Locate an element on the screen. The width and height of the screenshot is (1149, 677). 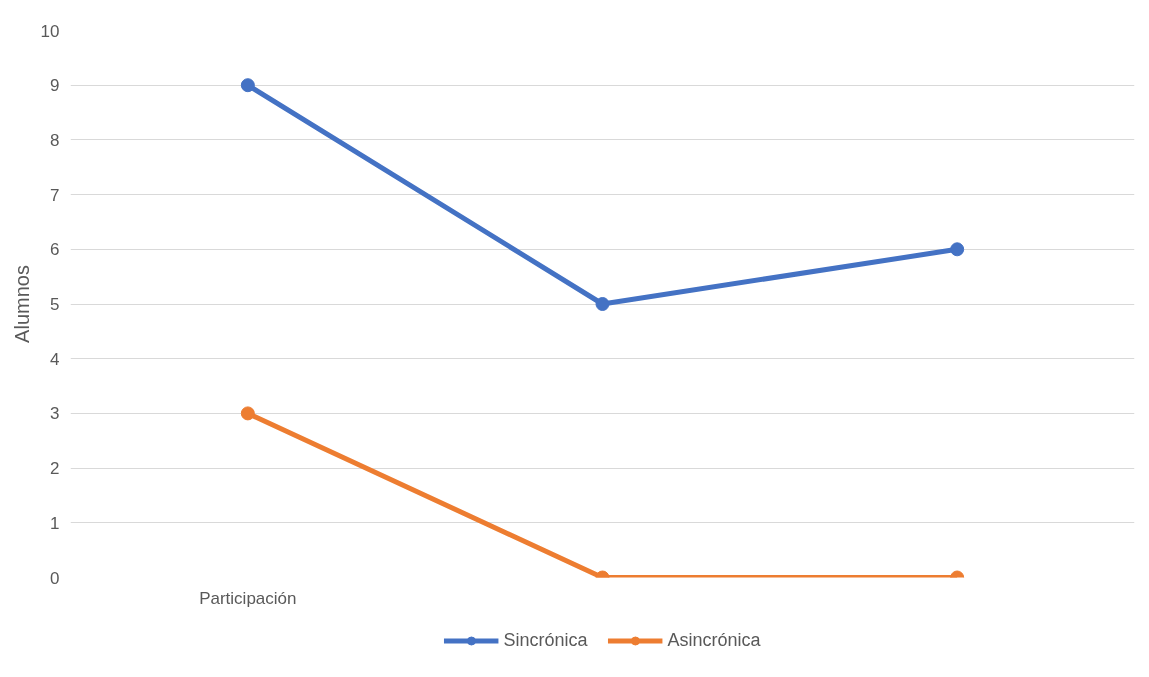
y-tick-label: 3 is located at coordinates (55, 414).